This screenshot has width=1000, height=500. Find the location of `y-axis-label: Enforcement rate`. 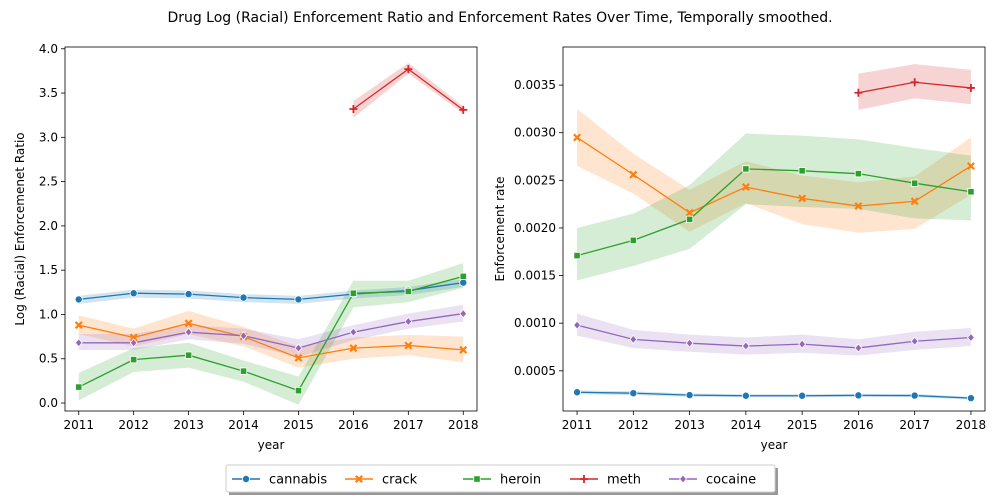

y-axis-label: Enforcement rate is located at coordinates (500, 229).